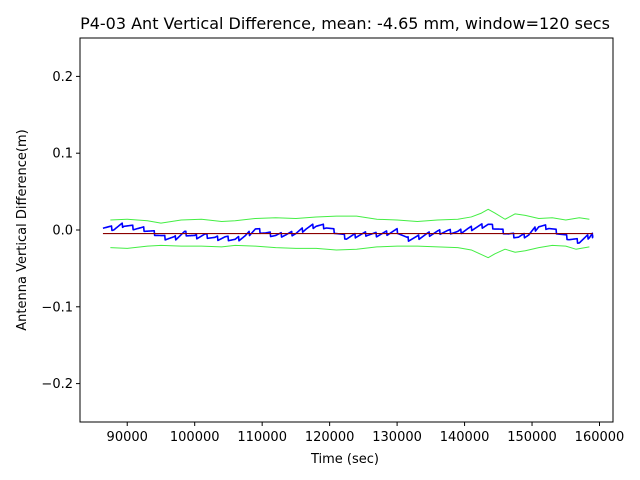 This screenshot has height=480, width=640. What do you see at coordinates (62, 154) in the screenshot?
I see `y-tick-label: 0.1` at bounding box center [62, 154].